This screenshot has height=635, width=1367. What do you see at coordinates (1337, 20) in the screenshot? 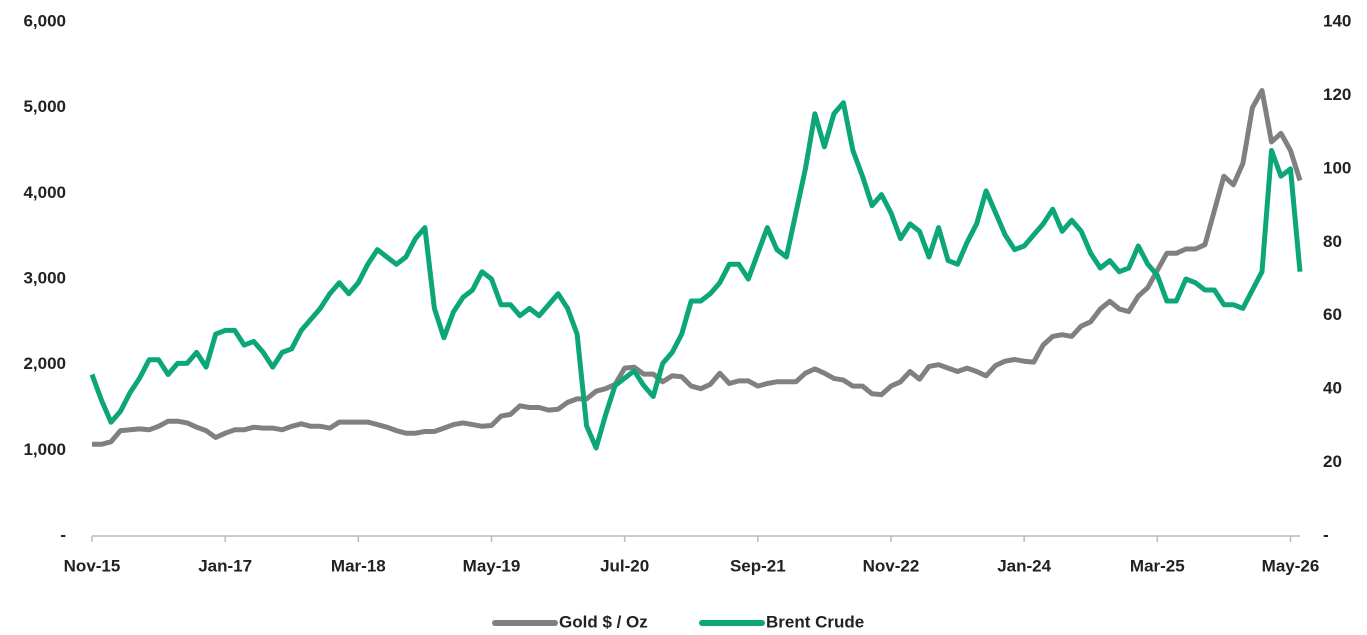
I see `y2-tick-label: 140` at bounding box center [1337, 20].